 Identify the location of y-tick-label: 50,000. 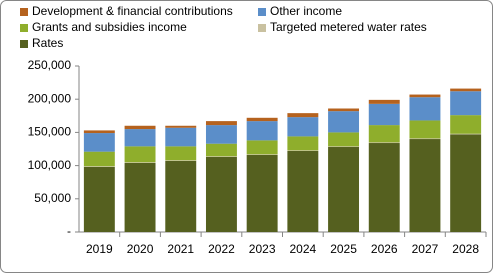
(52, 198).